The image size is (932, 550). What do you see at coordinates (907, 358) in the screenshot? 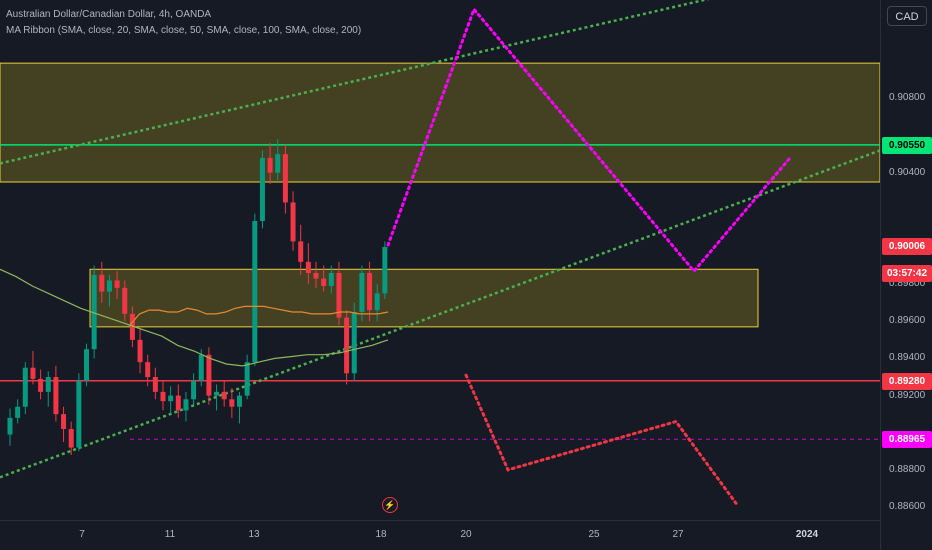
I see `price-tick-label: 0.89400` at bounding box center [907, 358].